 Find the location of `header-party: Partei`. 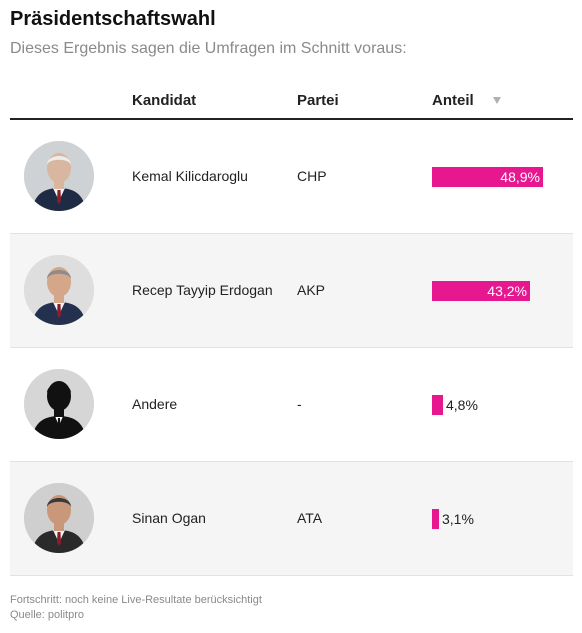

header-party: Partei is located at coordinates (318, 100).